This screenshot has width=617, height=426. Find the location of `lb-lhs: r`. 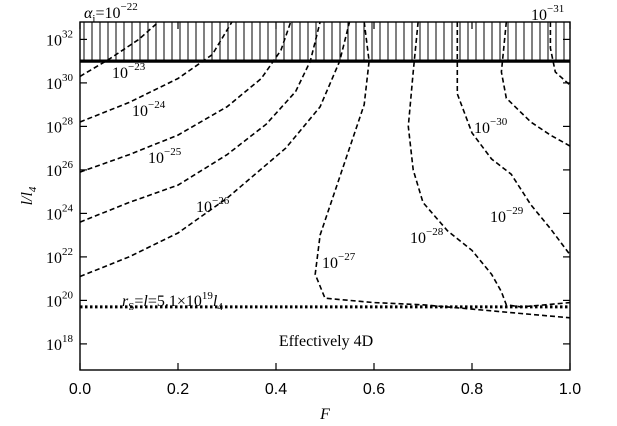

lb-lhs: r is located at coordinates (125, 301).